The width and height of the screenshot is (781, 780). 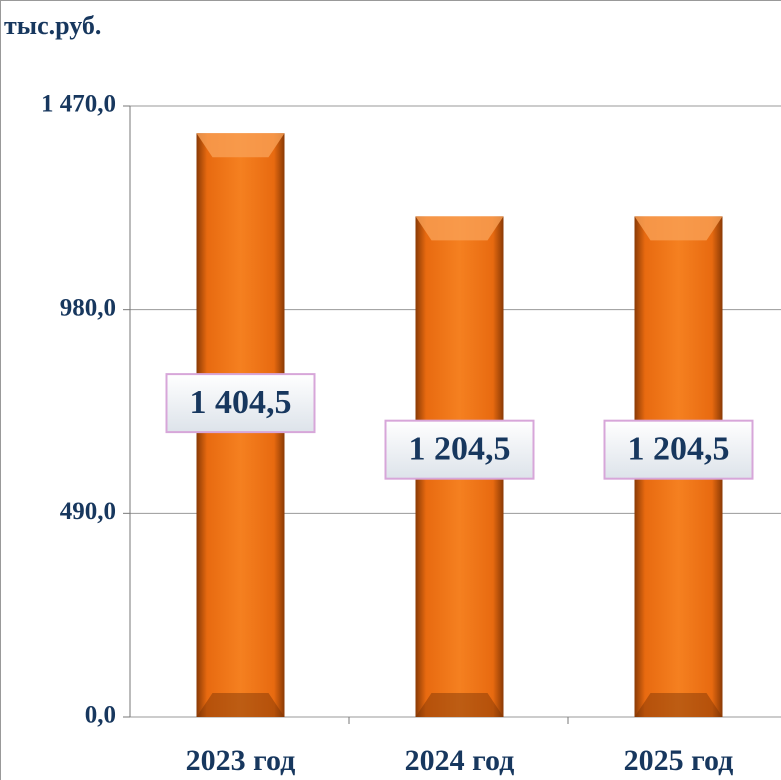 I want to click on y-tick-label: 980,0, so click(x=88, y=307).